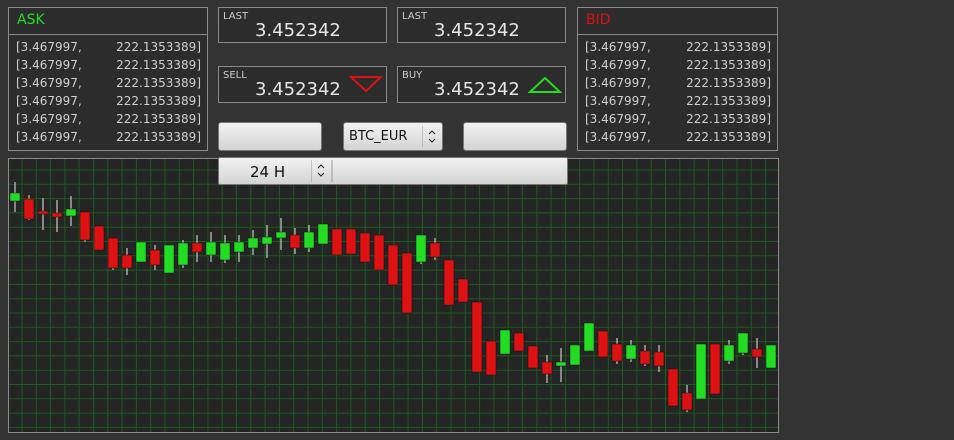 The image size is (954, 440). I want to click on sell-icon, so click(366, 84).